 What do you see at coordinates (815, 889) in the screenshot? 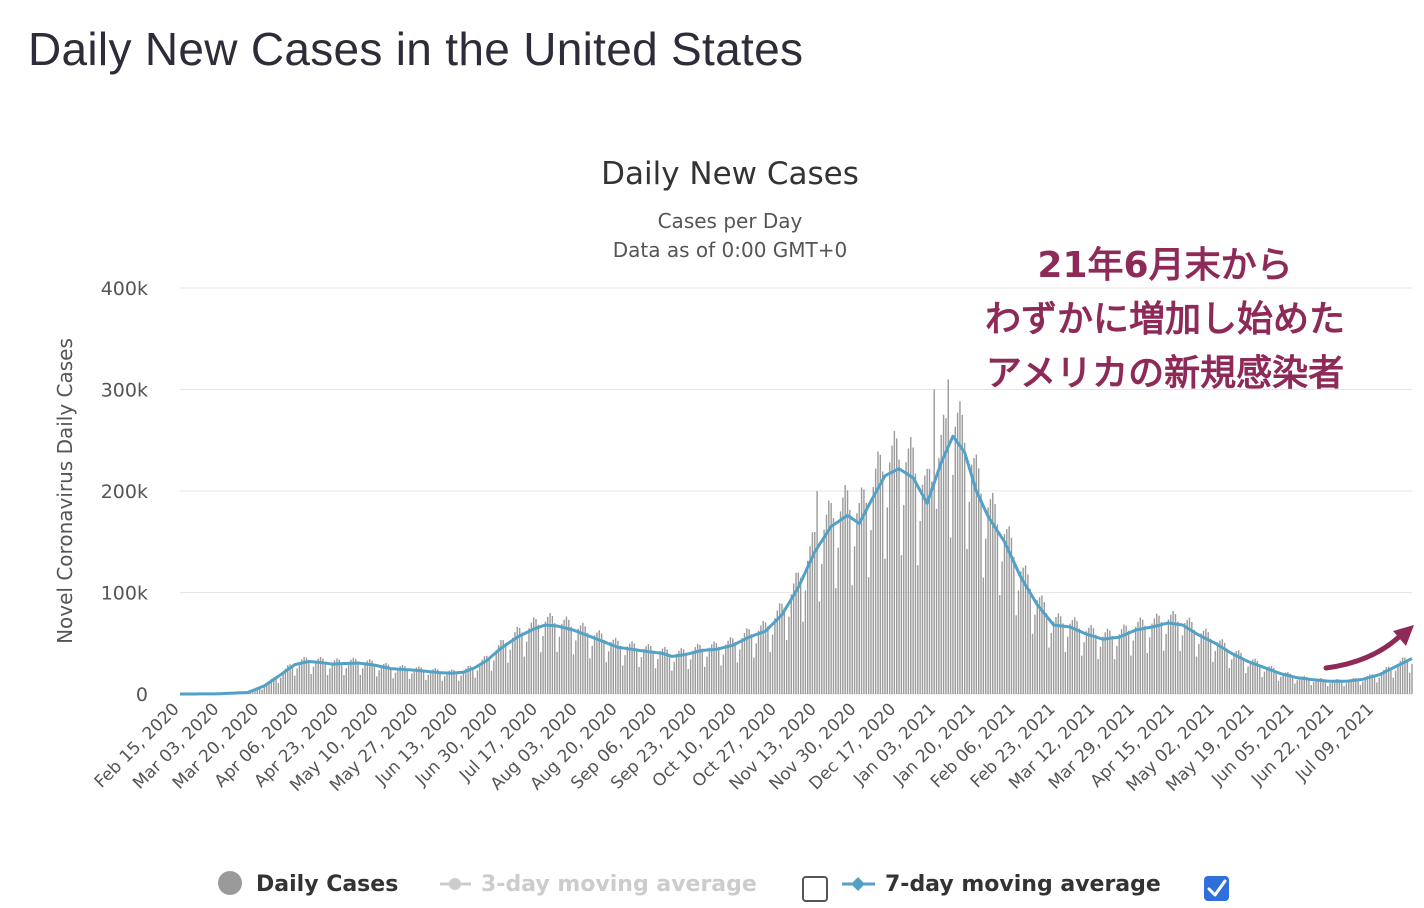
I see `3-day-average-checkbox` at bounding box center [815, 889].